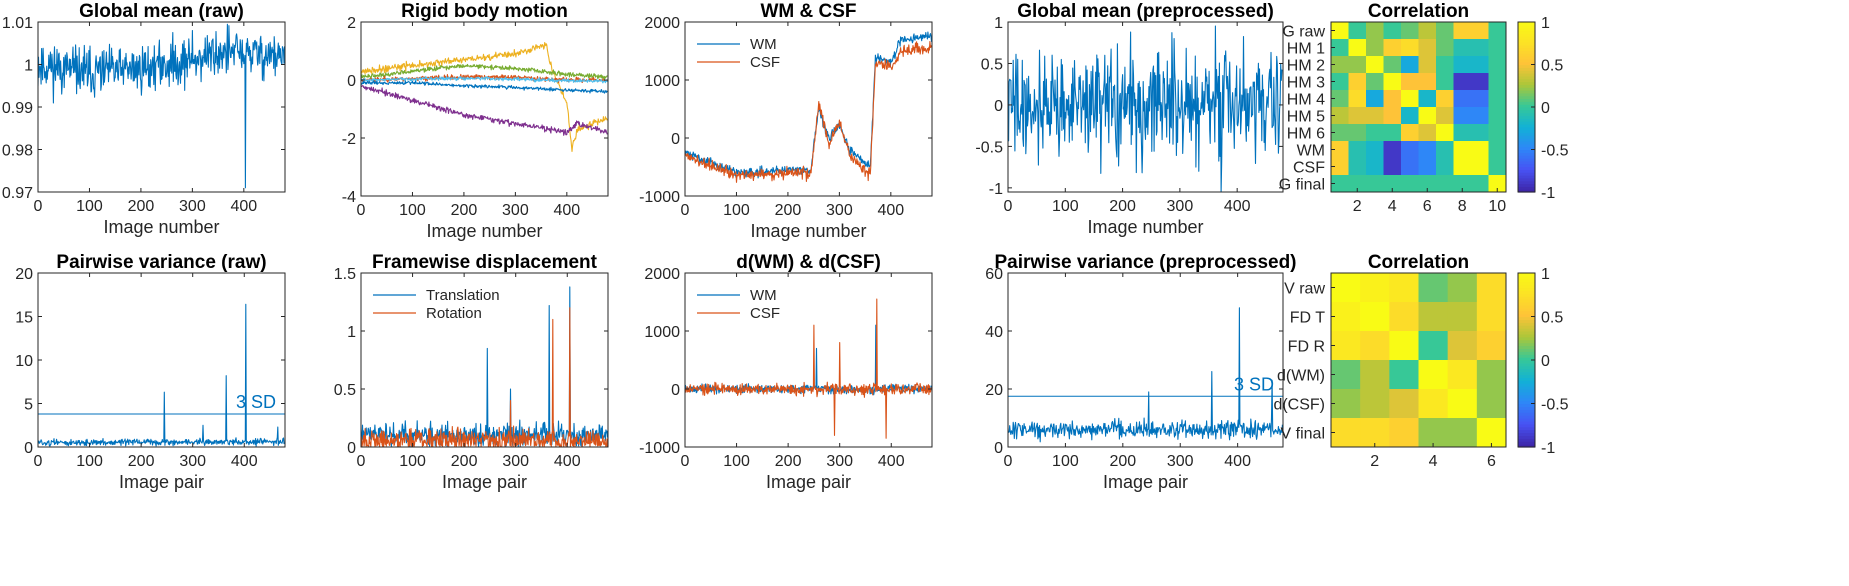 The width and height of the screenshot is (1849, 586). I want to click on row-label-5: V final, so click(1303, 434).